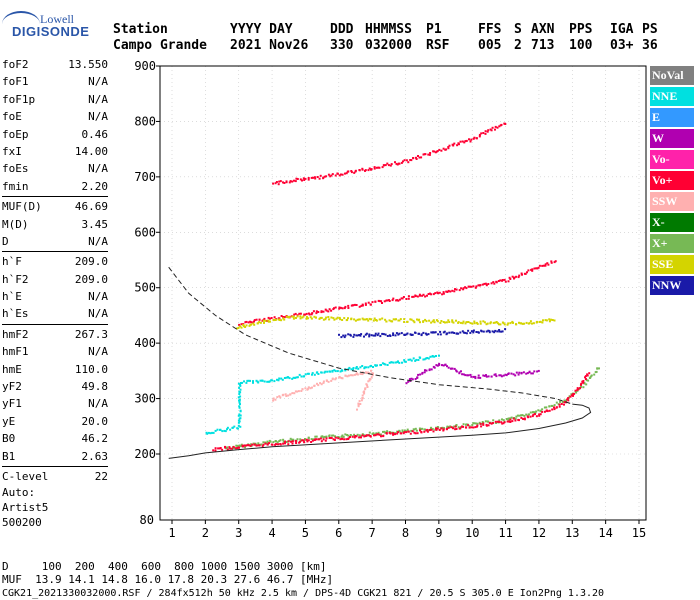 The width and height of the screenshot is (700, 600). Describe the element at coordinates (55, 386) in the screenshot. I see `param-row: yF2 49.8` at that location.